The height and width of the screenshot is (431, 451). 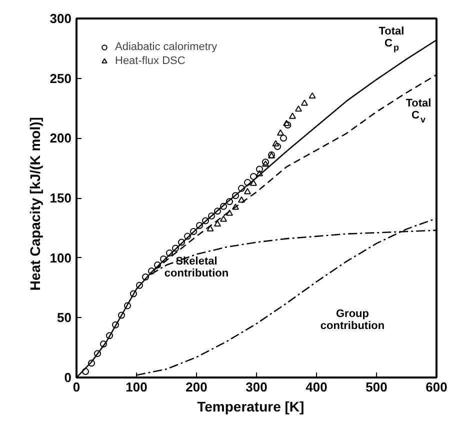 I want to click on x-axis-title: Temperature [K], so click(x=250, y=406).